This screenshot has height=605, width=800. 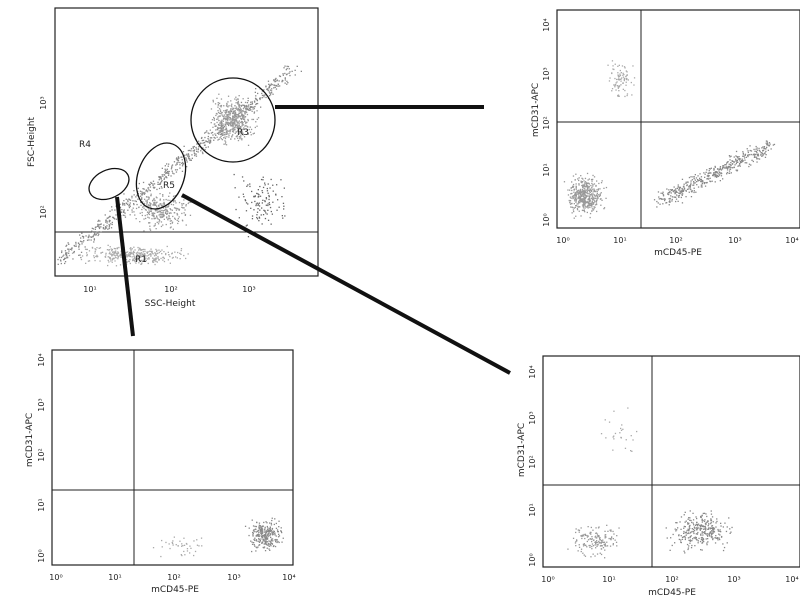 What do you see at coordinates (547, 579) in the screenshot?
I see `x-tick-label: 10⁰` at bounding box center [547, 579].